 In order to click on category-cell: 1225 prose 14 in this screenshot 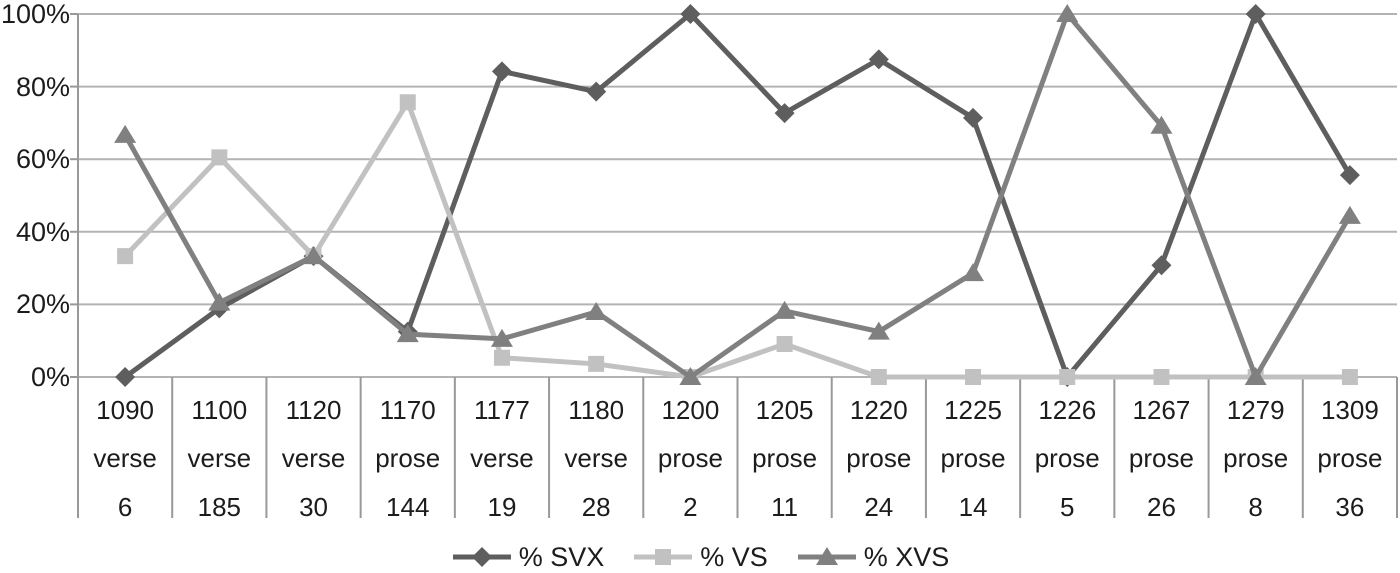, I will do `click(973, 449)`.